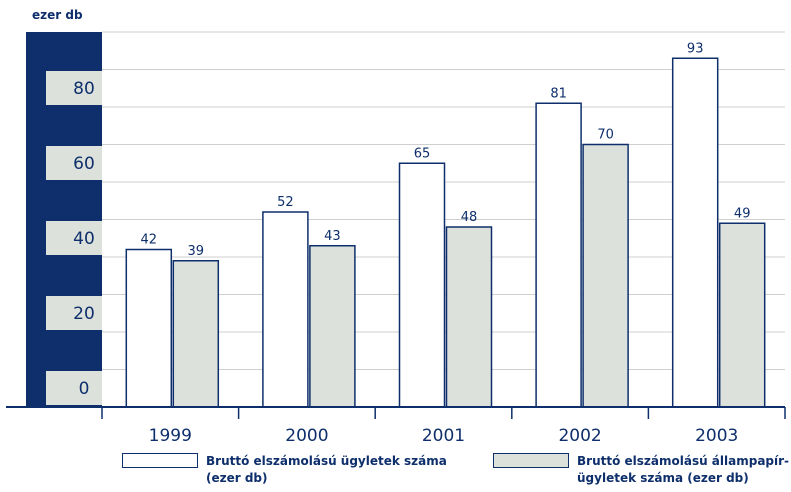 The height and width of the screenshot is (492, 791). What do you see at coordinates (196, 251) in the screenshot?
I see `data-label: 39` at bounding box center [196, 251].